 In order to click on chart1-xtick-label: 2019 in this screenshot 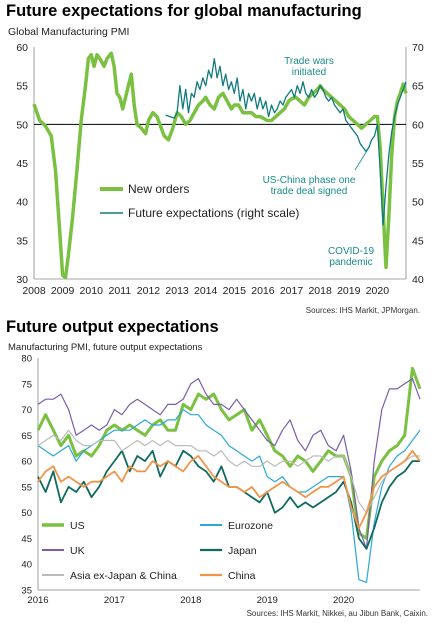, I will do `click(349, 291)`.